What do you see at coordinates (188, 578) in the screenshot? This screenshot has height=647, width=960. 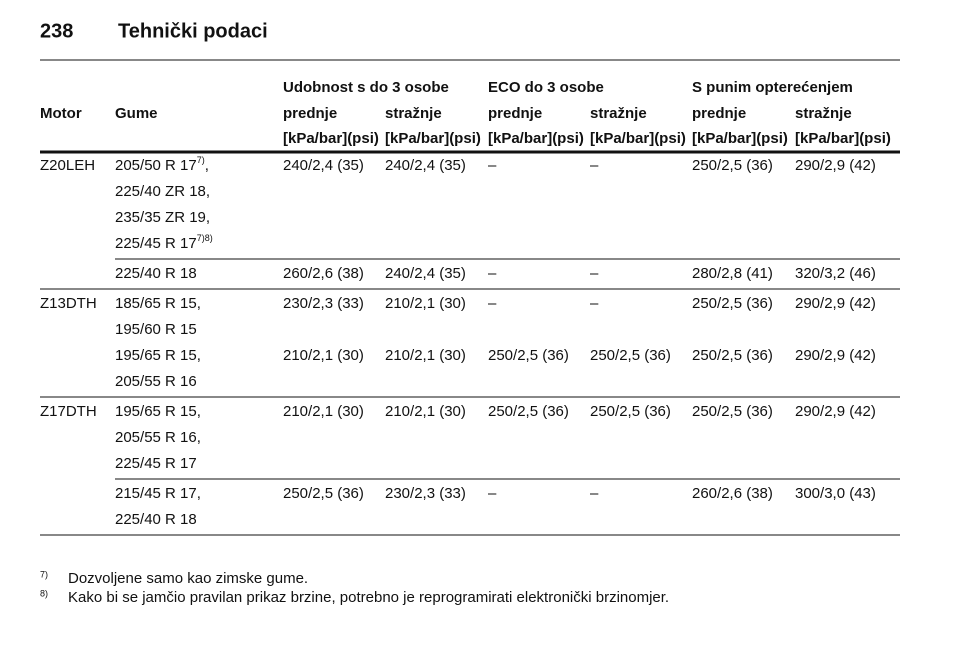 I see `footnote-text: Dozvoljene samo kao zimske gume.` at bounding box center [188, 578].